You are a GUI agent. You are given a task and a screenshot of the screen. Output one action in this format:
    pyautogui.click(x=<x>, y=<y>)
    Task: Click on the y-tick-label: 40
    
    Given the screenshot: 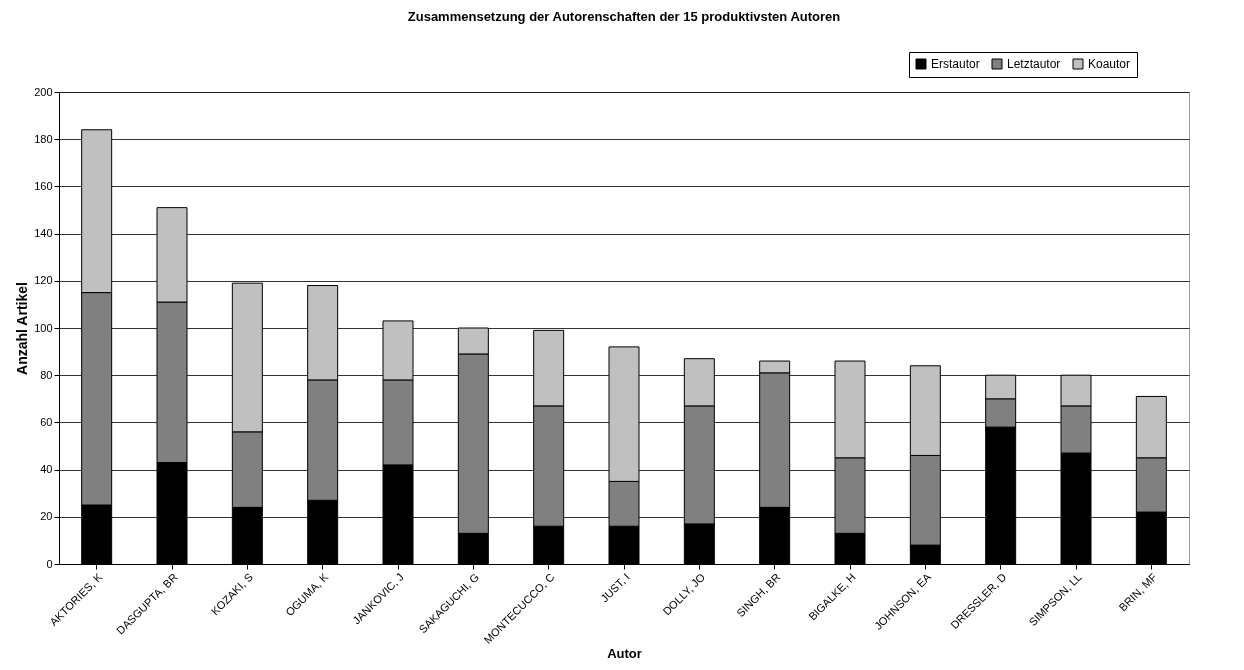 What is the action you would take?
    pyautogui.click(x=46, y=469)
    